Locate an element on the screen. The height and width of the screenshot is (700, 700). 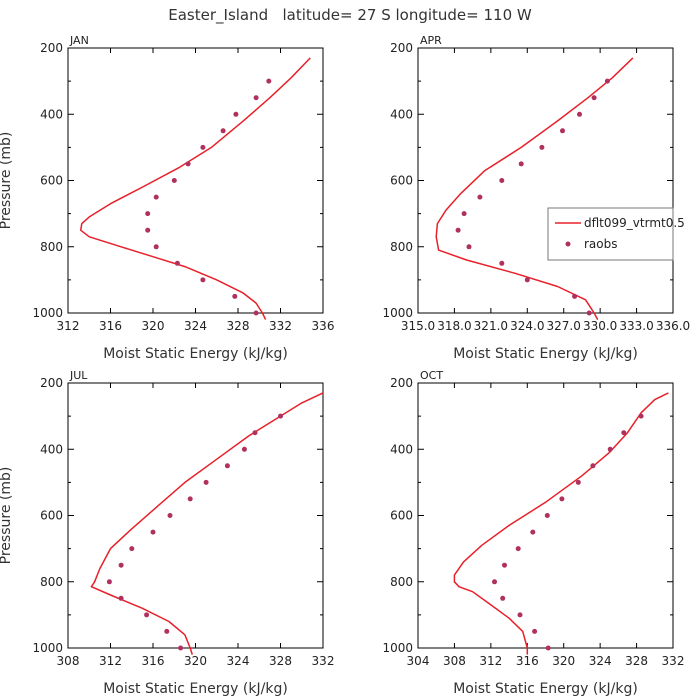
legend-model-label: dflt099_vtrmt0.5 is located at coordinates (634, 223).